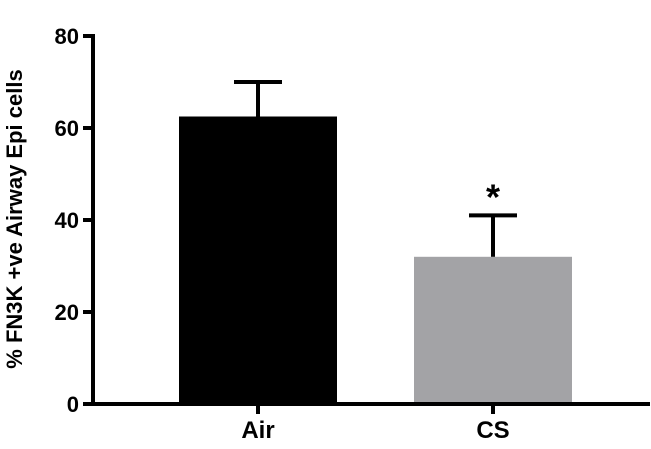 The image size is (651, 449). What do you see at coordinates (492, 430) in the screenshot?
I see `x-tick-label-cs: CS` at bounding box center [492, 430].